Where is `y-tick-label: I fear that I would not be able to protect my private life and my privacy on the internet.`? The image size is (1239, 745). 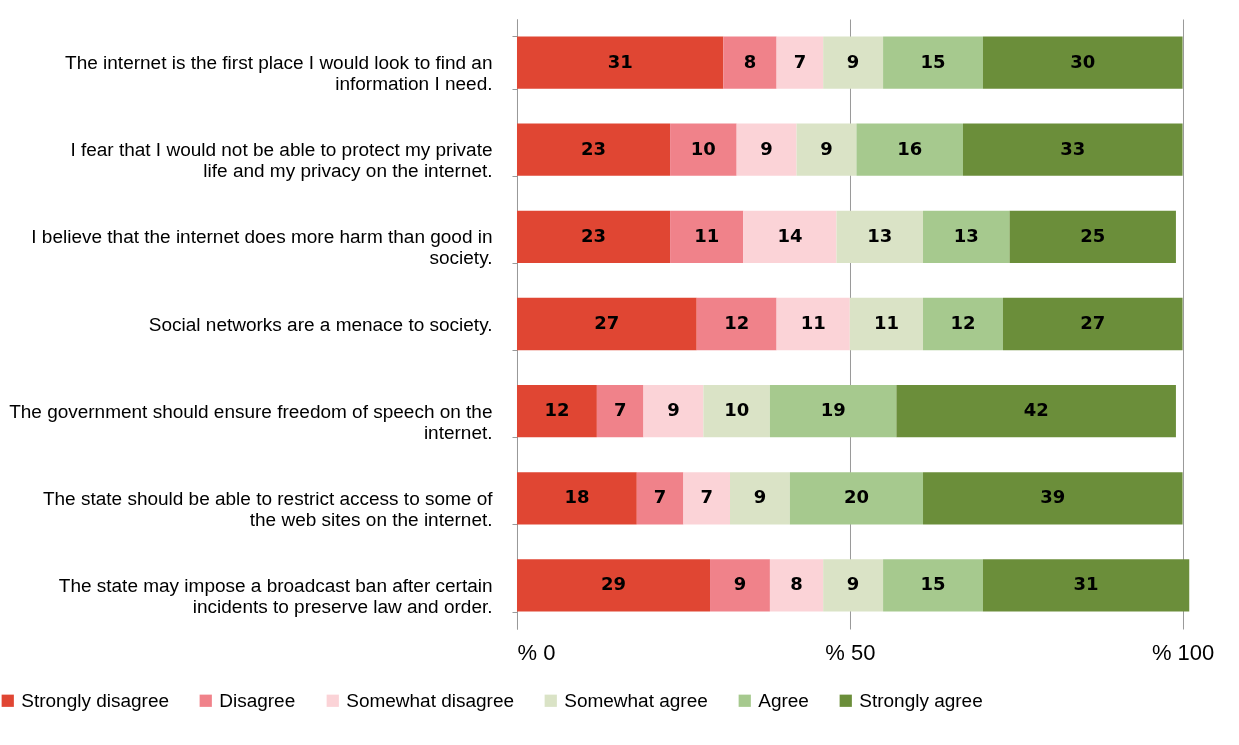 y-tick-label: I fear that I would not be able to protect my private life and my privacy on the internet. is located at coordinates (281, 160).